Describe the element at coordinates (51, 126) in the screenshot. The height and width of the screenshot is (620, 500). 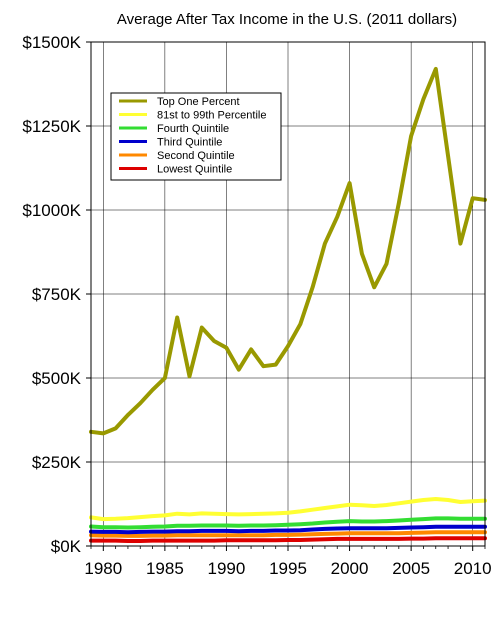
I see `y-tick-label: $1250K` at that location.